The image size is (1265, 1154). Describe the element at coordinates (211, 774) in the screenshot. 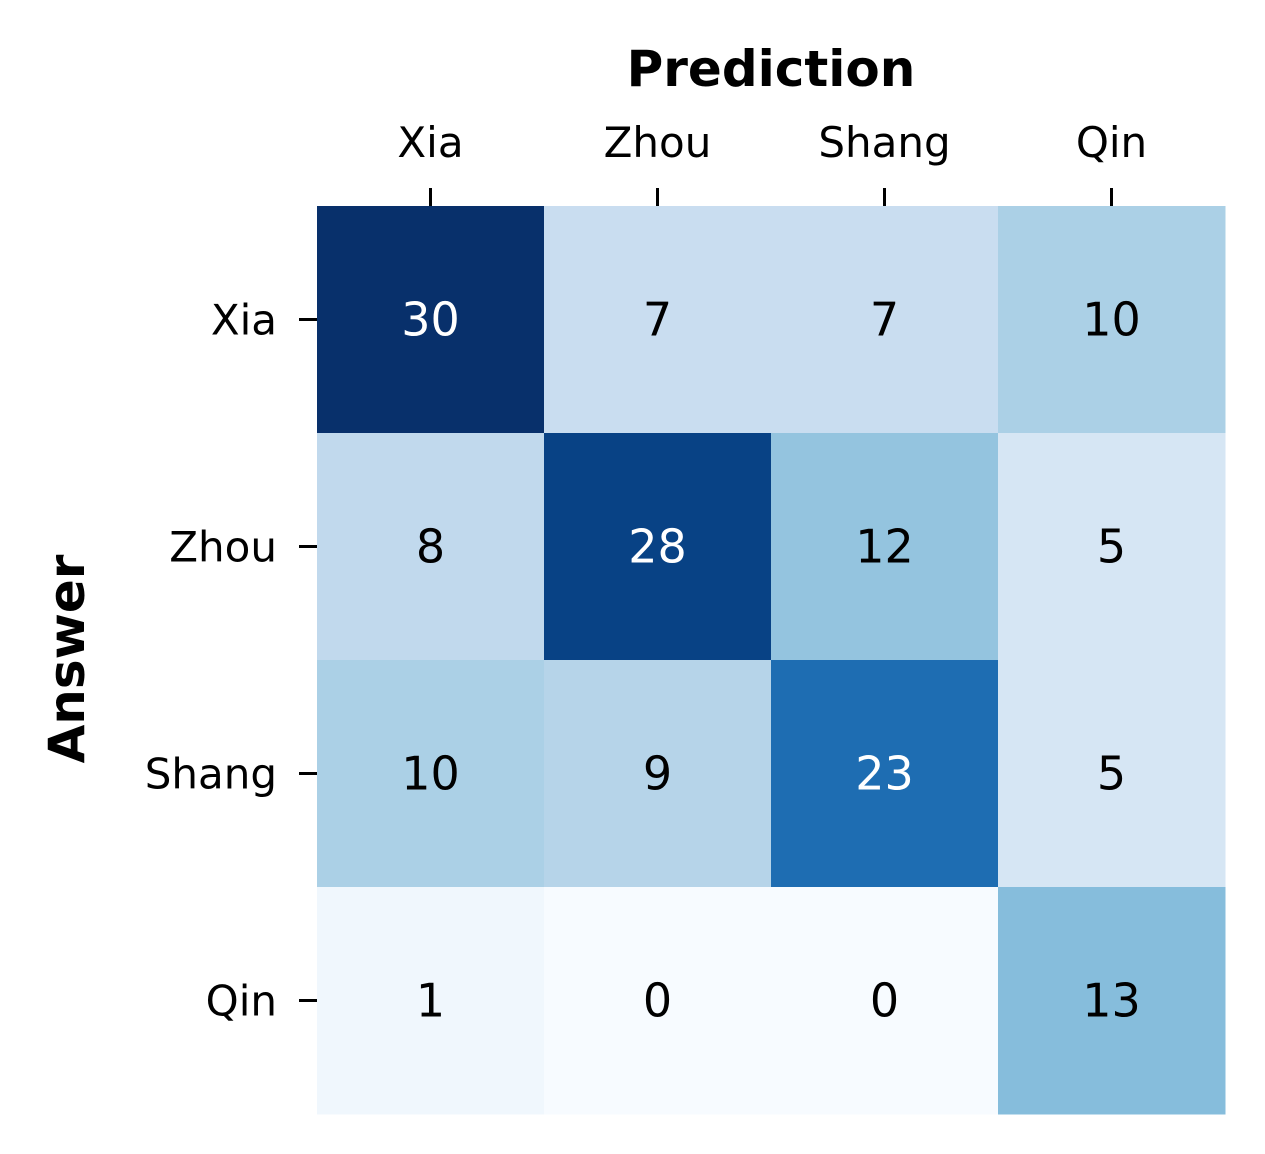

I see `y-tick-label: Shang` at that location.